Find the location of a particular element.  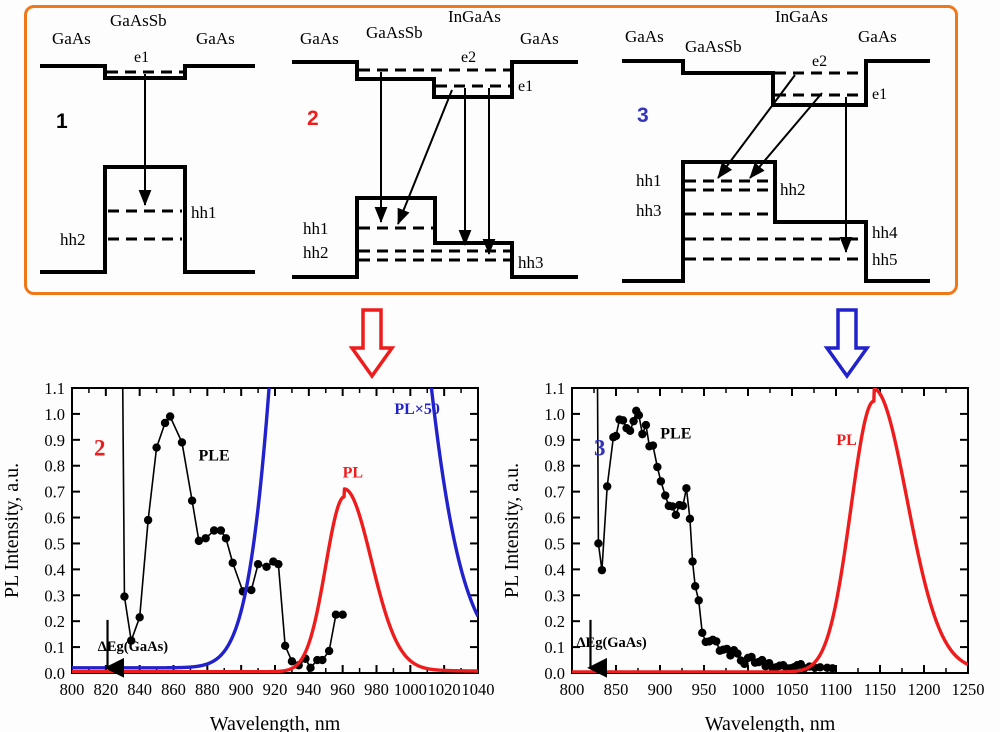

x-tick-label: 960 is located at coordinates (342, 689).